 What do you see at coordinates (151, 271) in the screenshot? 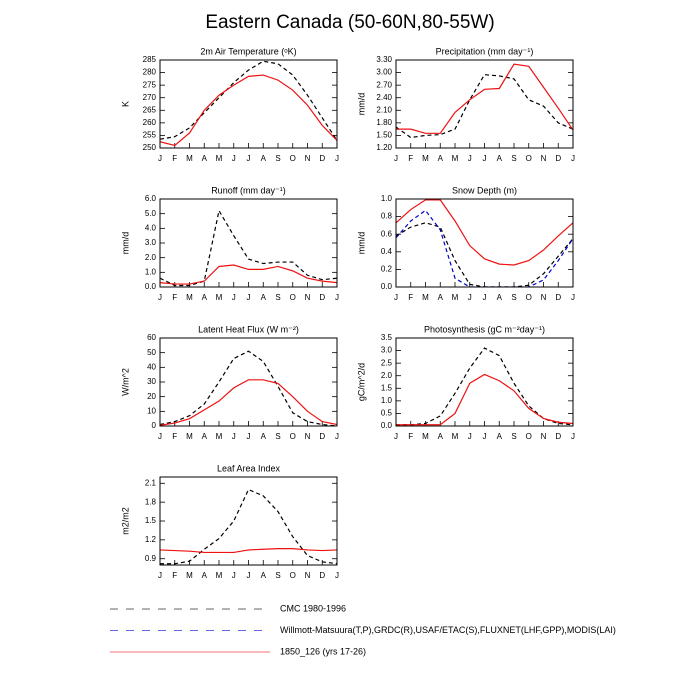
I see `y-tick-label: 1.0` at bounding box center [151, 271].